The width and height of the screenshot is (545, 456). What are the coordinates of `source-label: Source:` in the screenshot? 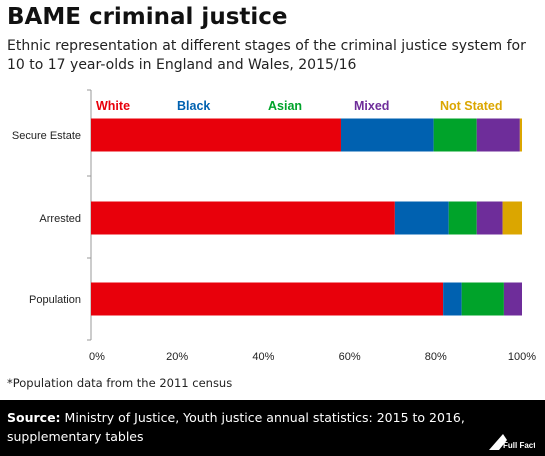 It's located at (34, 417).